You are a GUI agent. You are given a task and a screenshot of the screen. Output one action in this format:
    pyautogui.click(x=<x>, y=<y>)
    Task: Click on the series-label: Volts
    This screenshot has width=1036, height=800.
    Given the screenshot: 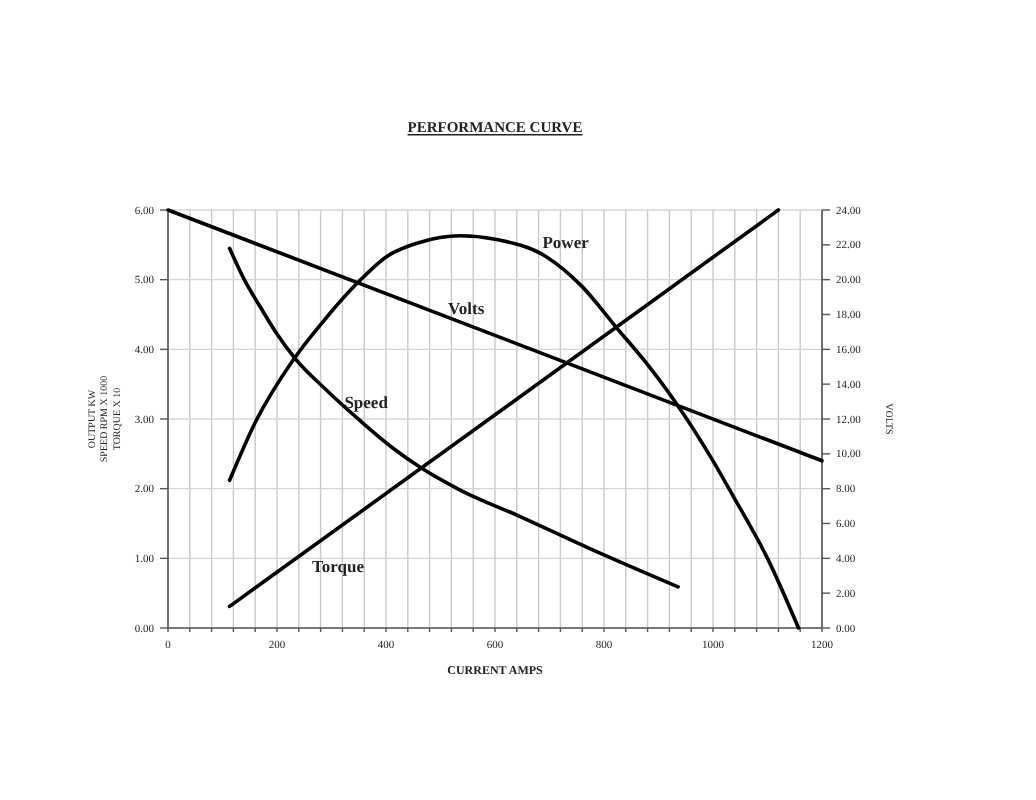 What is the action you would take?
    pyautogui.click(x=467, y=308)
    